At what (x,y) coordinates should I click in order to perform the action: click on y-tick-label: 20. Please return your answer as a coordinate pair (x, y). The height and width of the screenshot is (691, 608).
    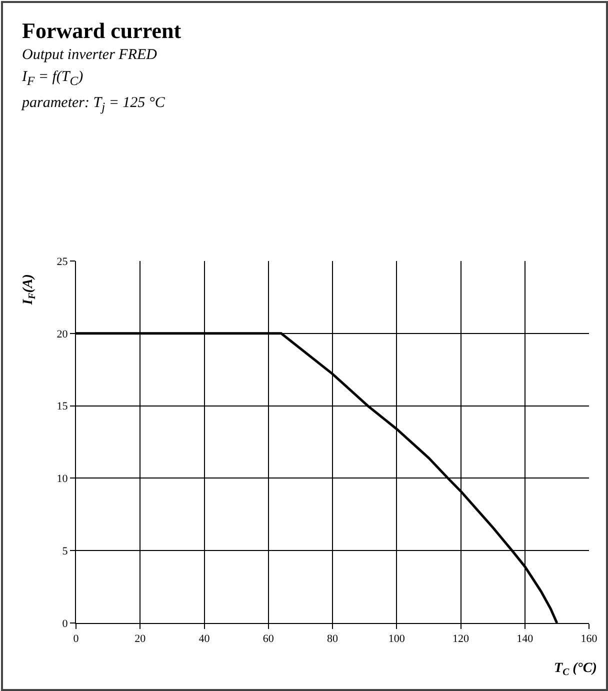
    Looking at the image, I should click on (62, 334).